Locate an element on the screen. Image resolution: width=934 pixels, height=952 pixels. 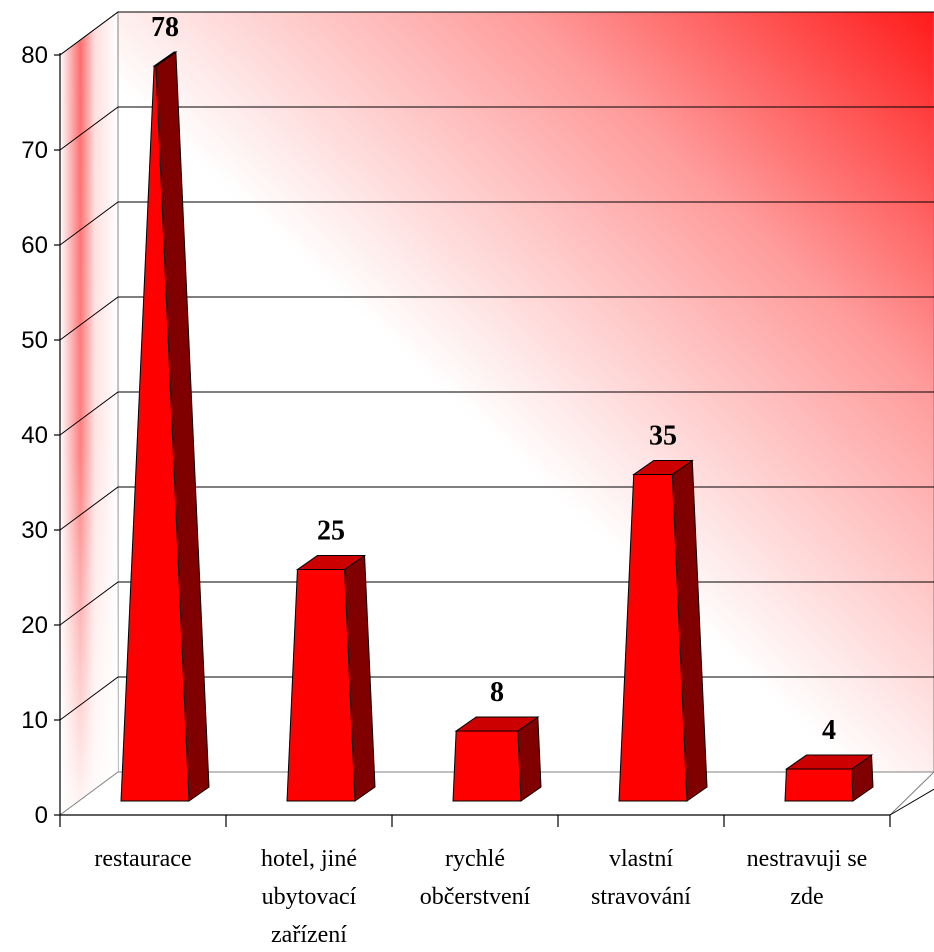
category-label: restaurace is located at coordinates (142, 859).